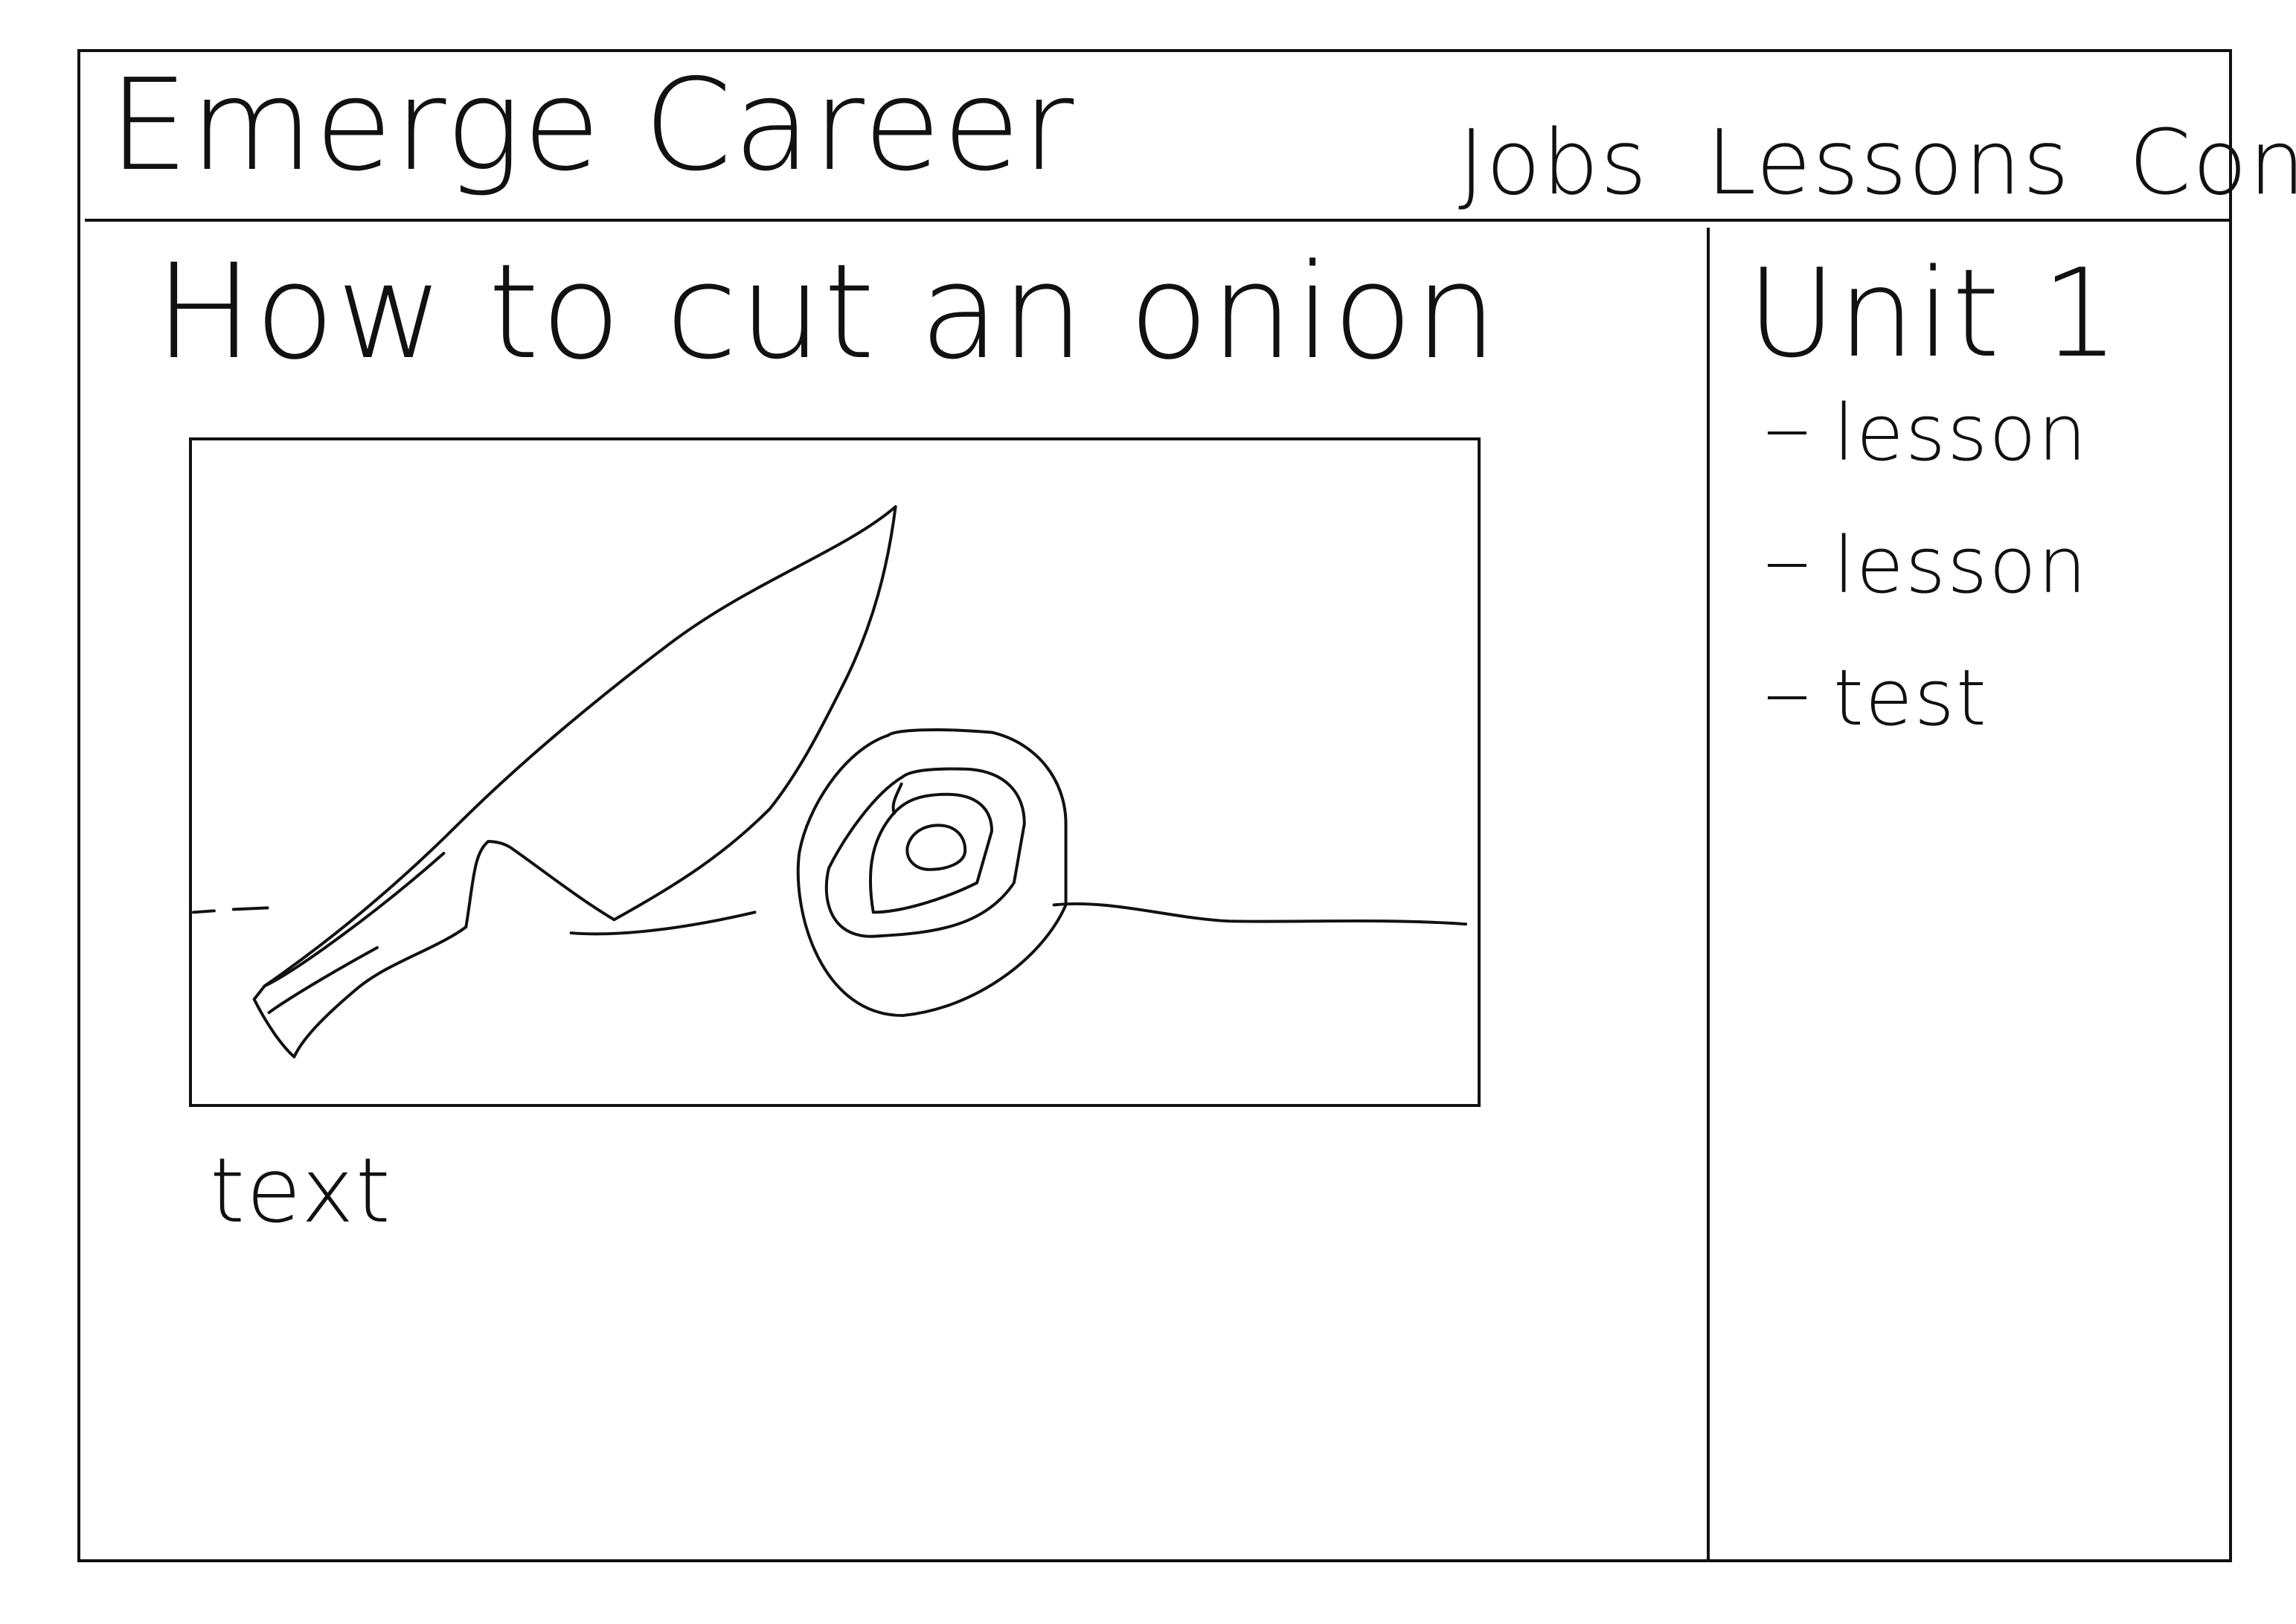 The width and height of the screenshot is (2296, 1624). I want to click on nav-link-lessons: Lessons, so click(1888, 164).